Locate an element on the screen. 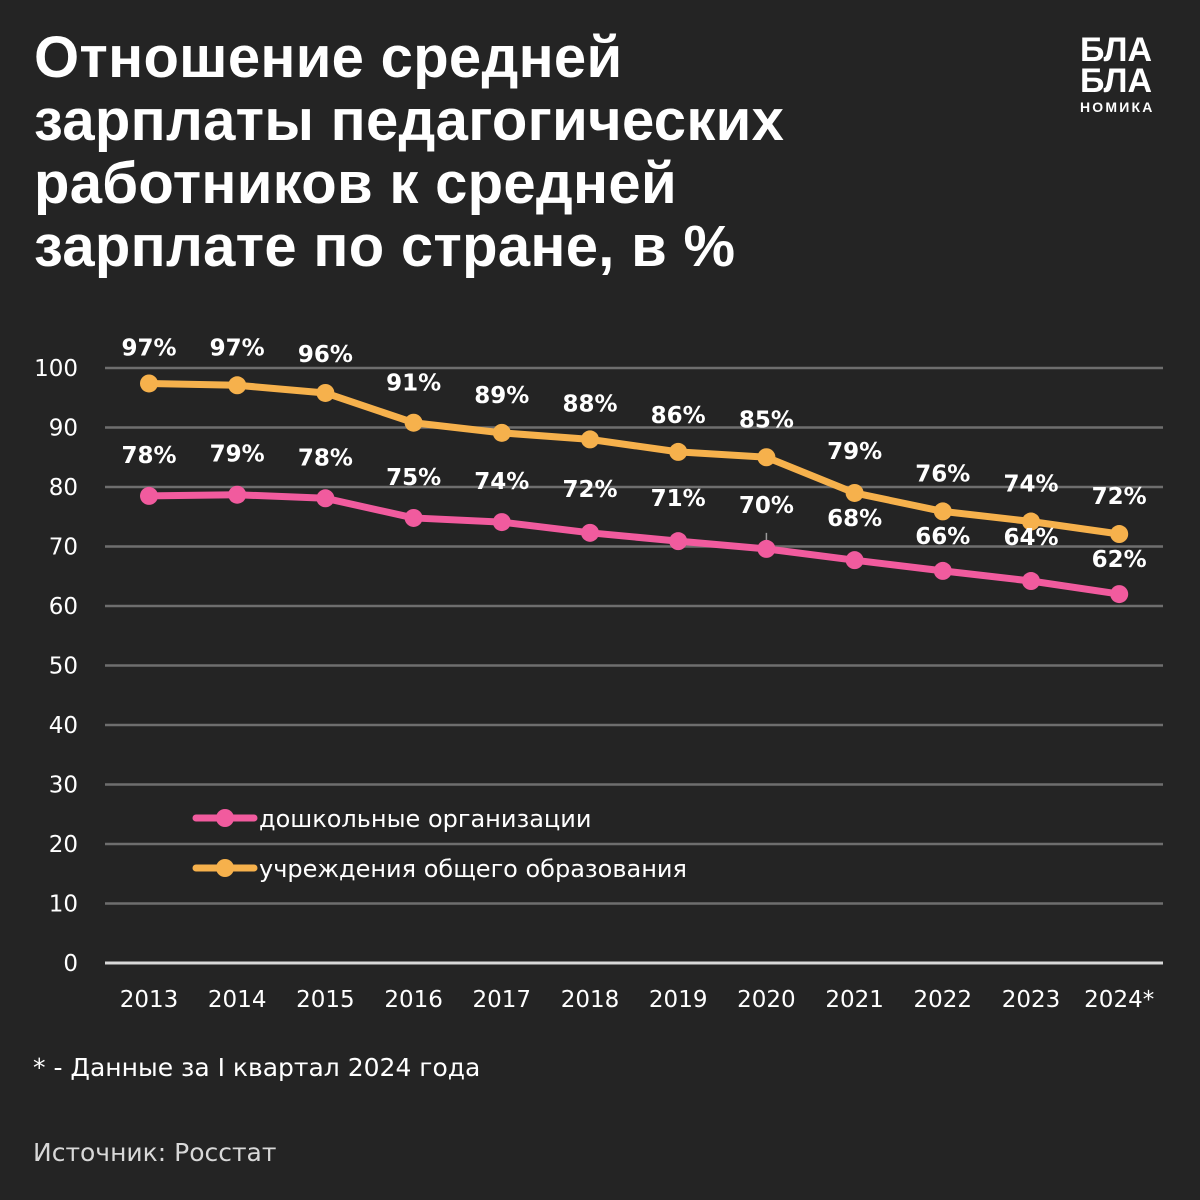 Image resolution: width=1200 pixels, height=1200 pixels. data-label: 76% is located at coordinates (942, 474).